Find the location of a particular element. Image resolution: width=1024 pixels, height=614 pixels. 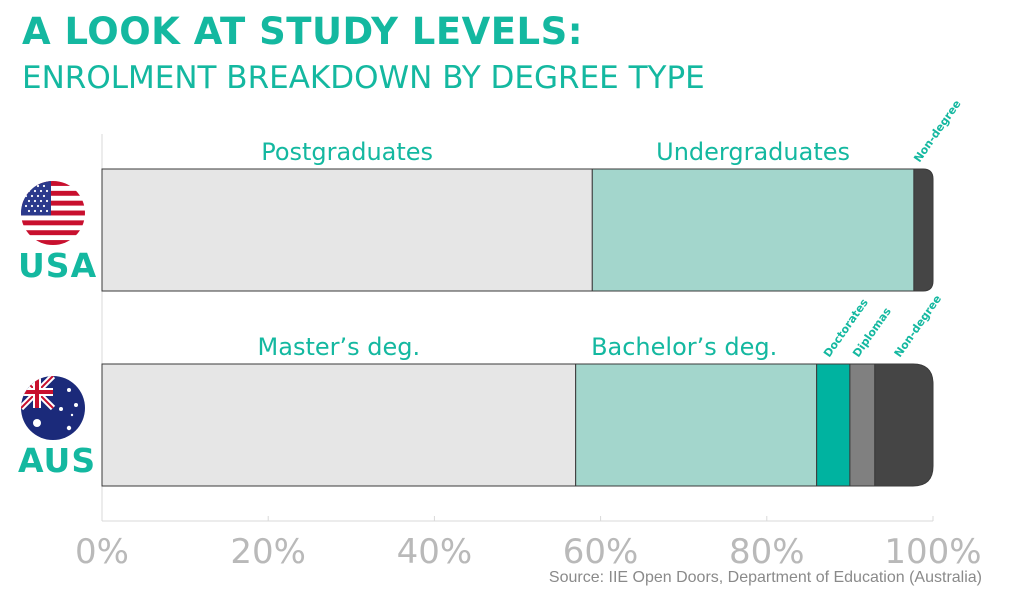

x-tick-label: 60% is located at coordinates (601, 552).